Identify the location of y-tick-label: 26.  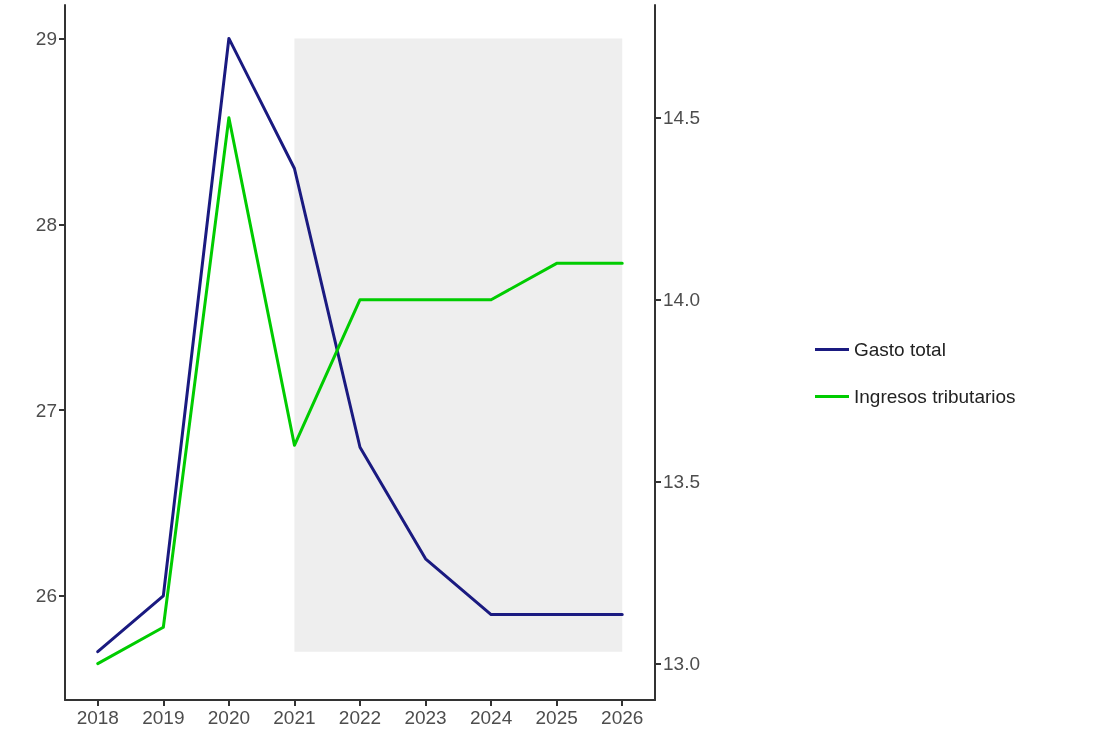
(46, 596).